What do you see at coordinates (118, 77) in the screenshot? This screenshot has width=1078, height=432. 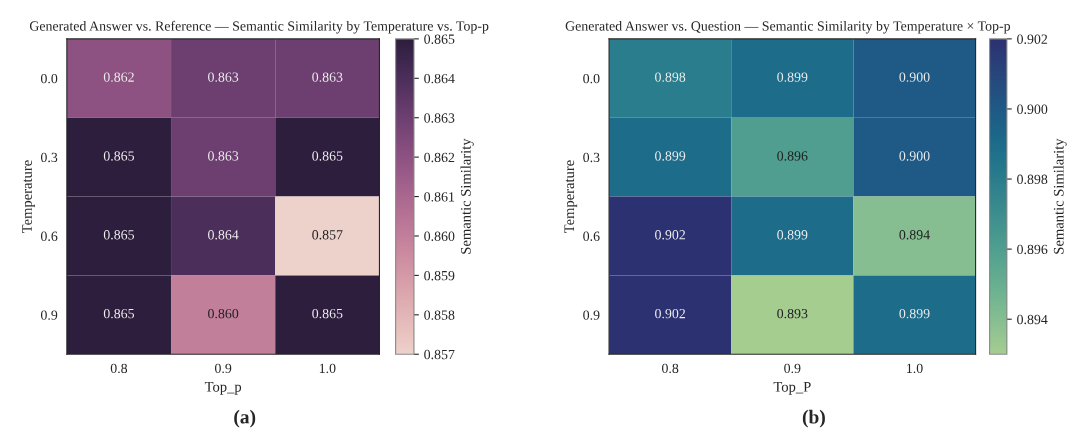 I see `data-label: 0.862` at bounding box center [118, 77].